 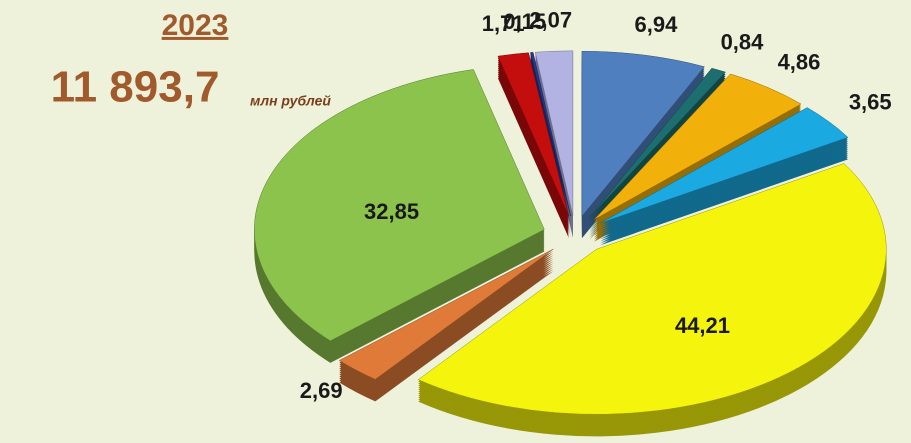 I want to click on data-label: 0,15, so click(x=524, y=21).